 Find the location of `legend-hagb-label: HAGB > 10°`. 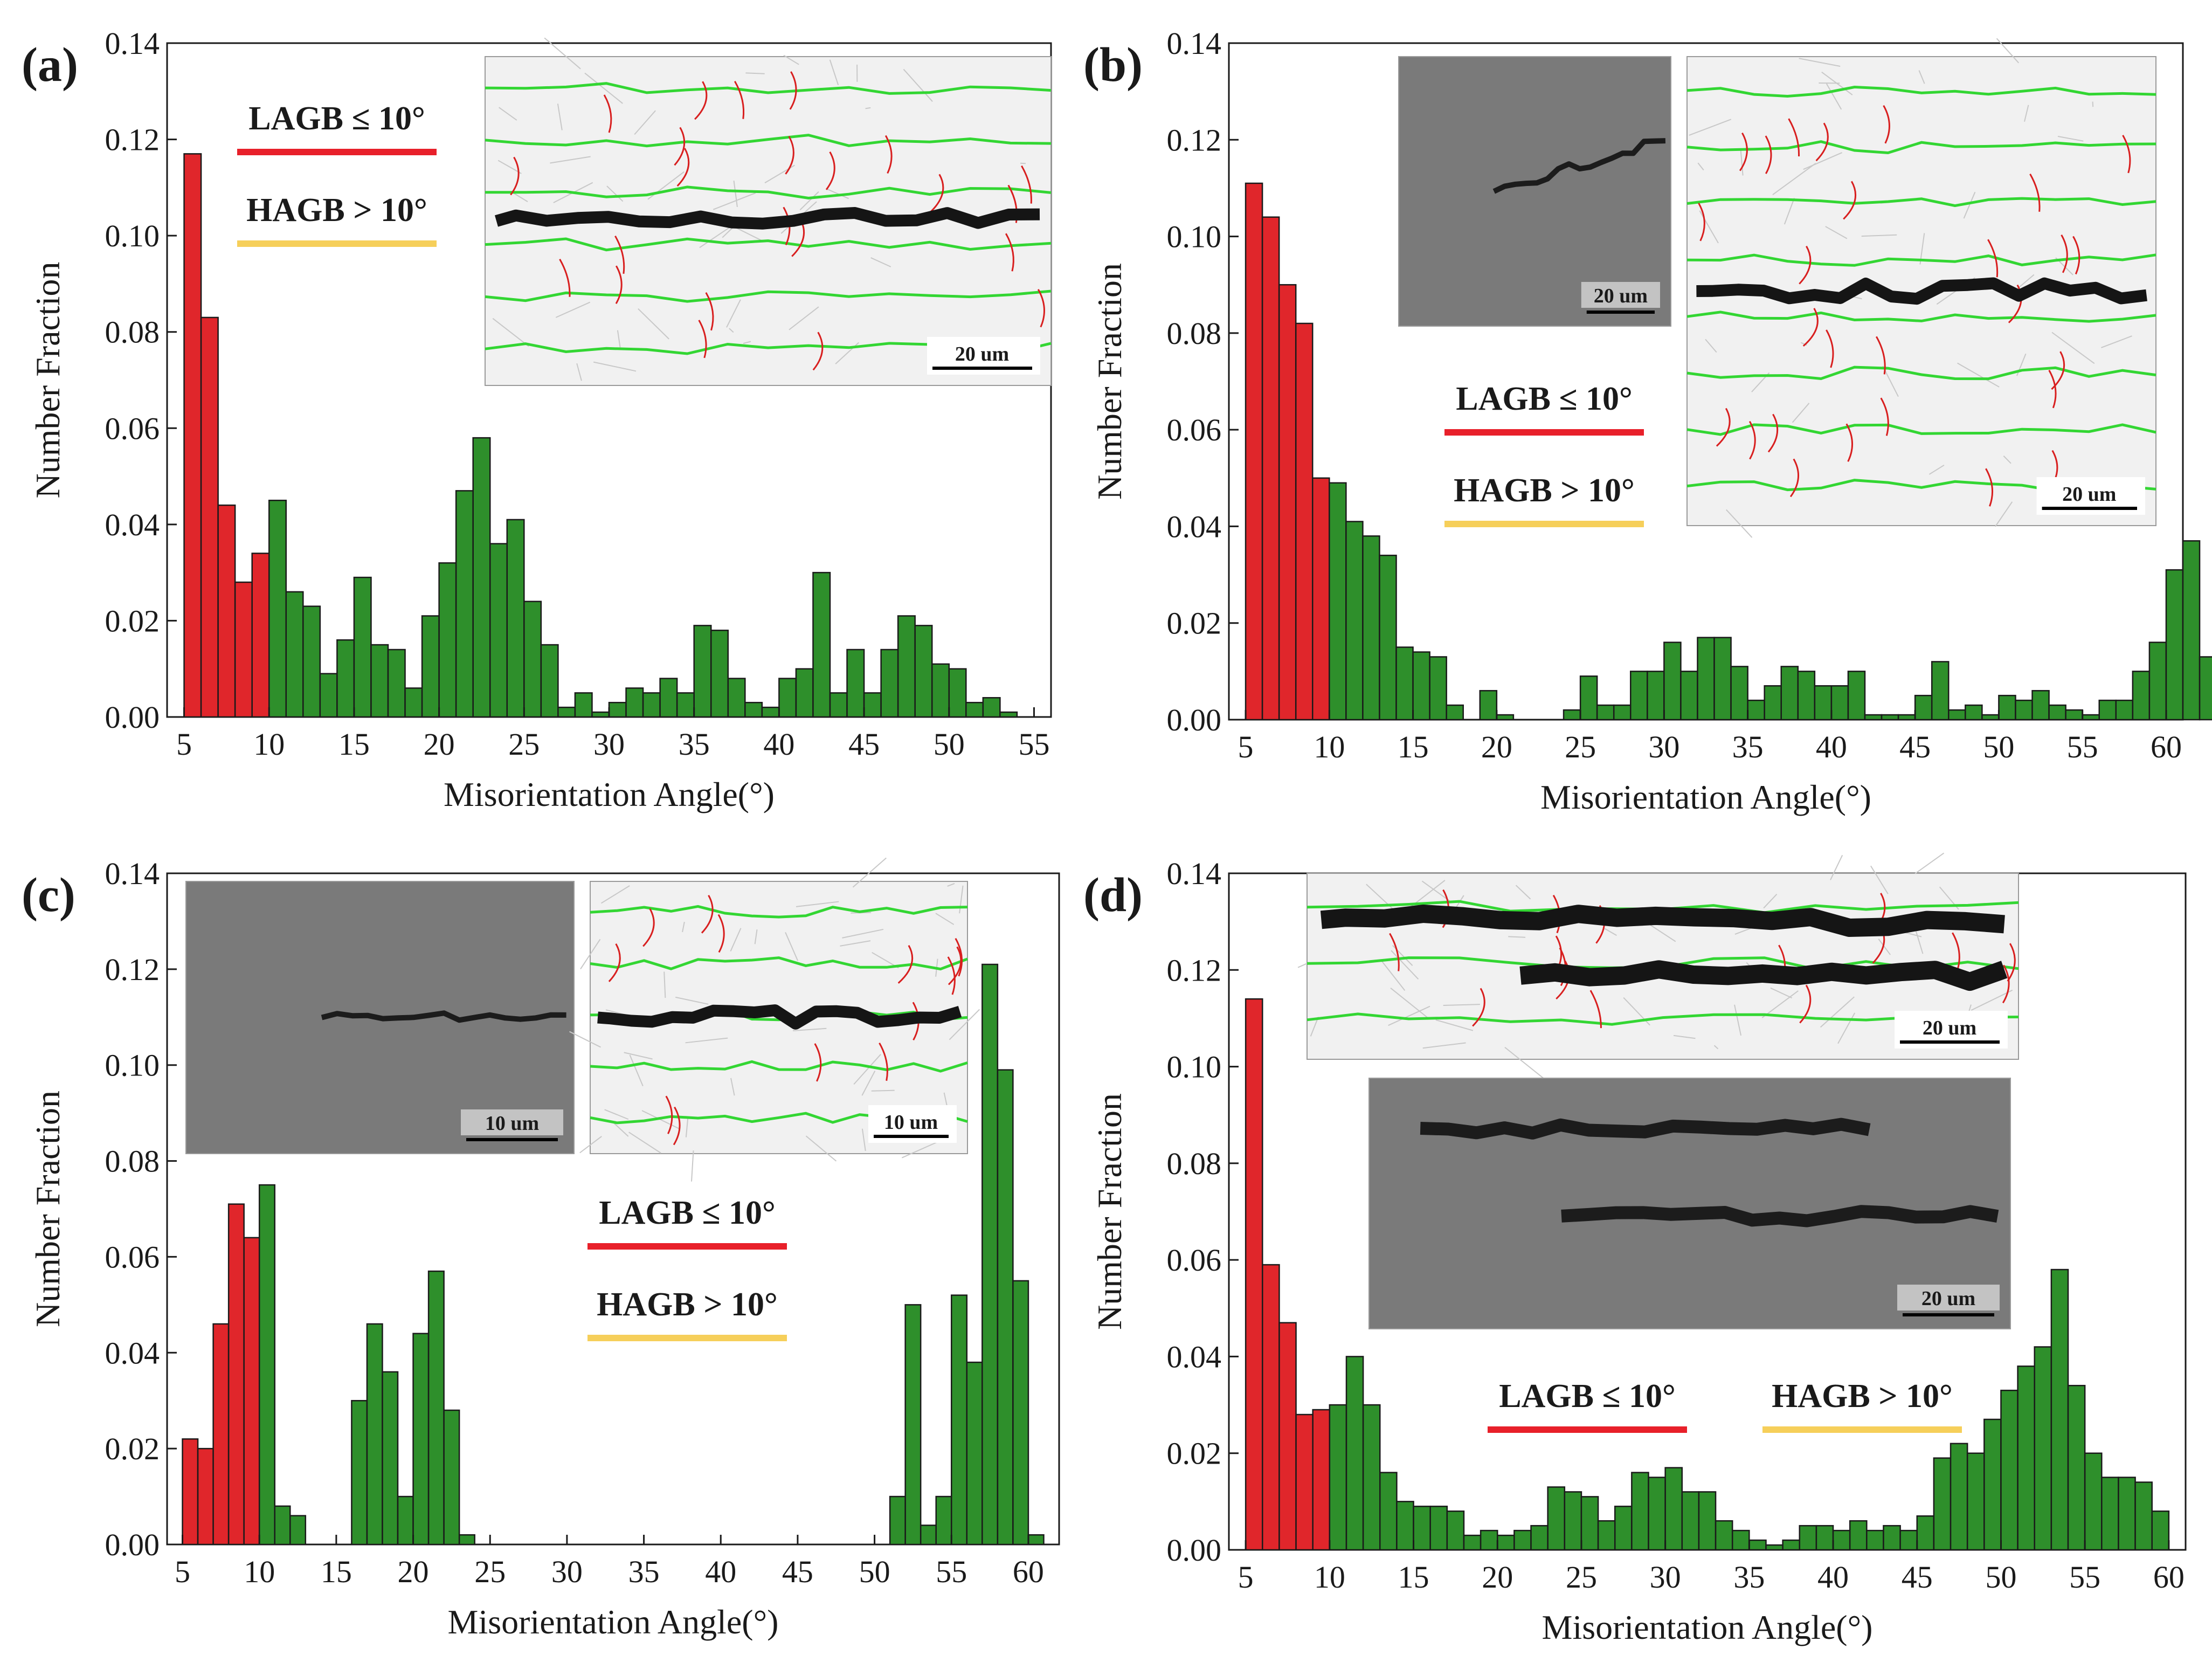

legend-hagb-label: HAGB > 10° is located at coordinates (1862, 1396).